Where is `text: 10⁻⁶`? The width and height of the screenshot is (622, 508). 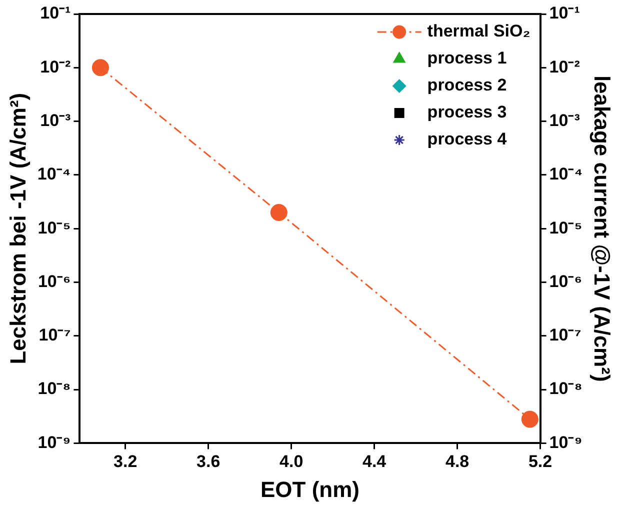
text: 10⁻⁶ is located at coordinates (565, 281).